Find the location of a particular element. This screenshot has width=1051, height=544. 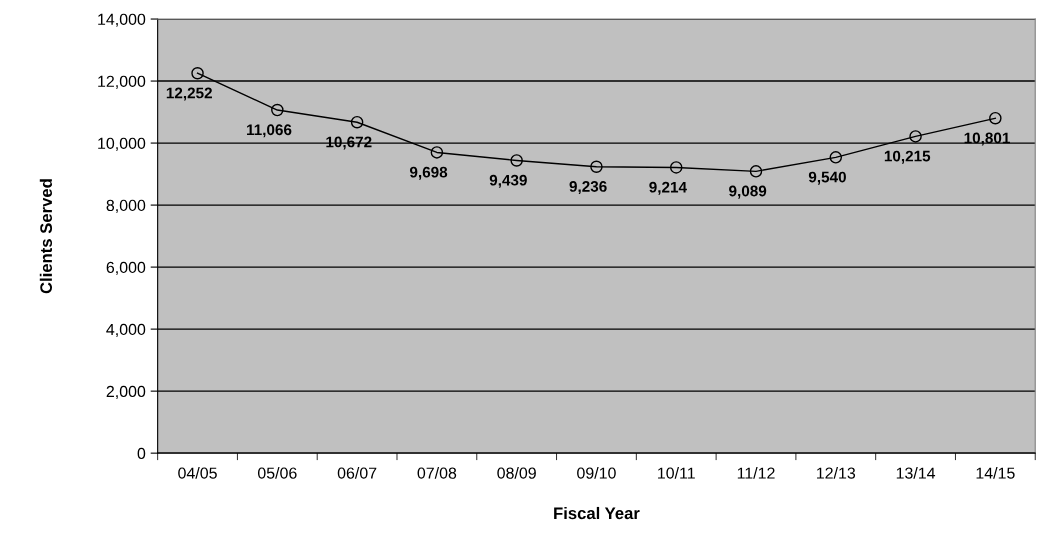

data-label: 12,252 is located at coordinates (189, 94).